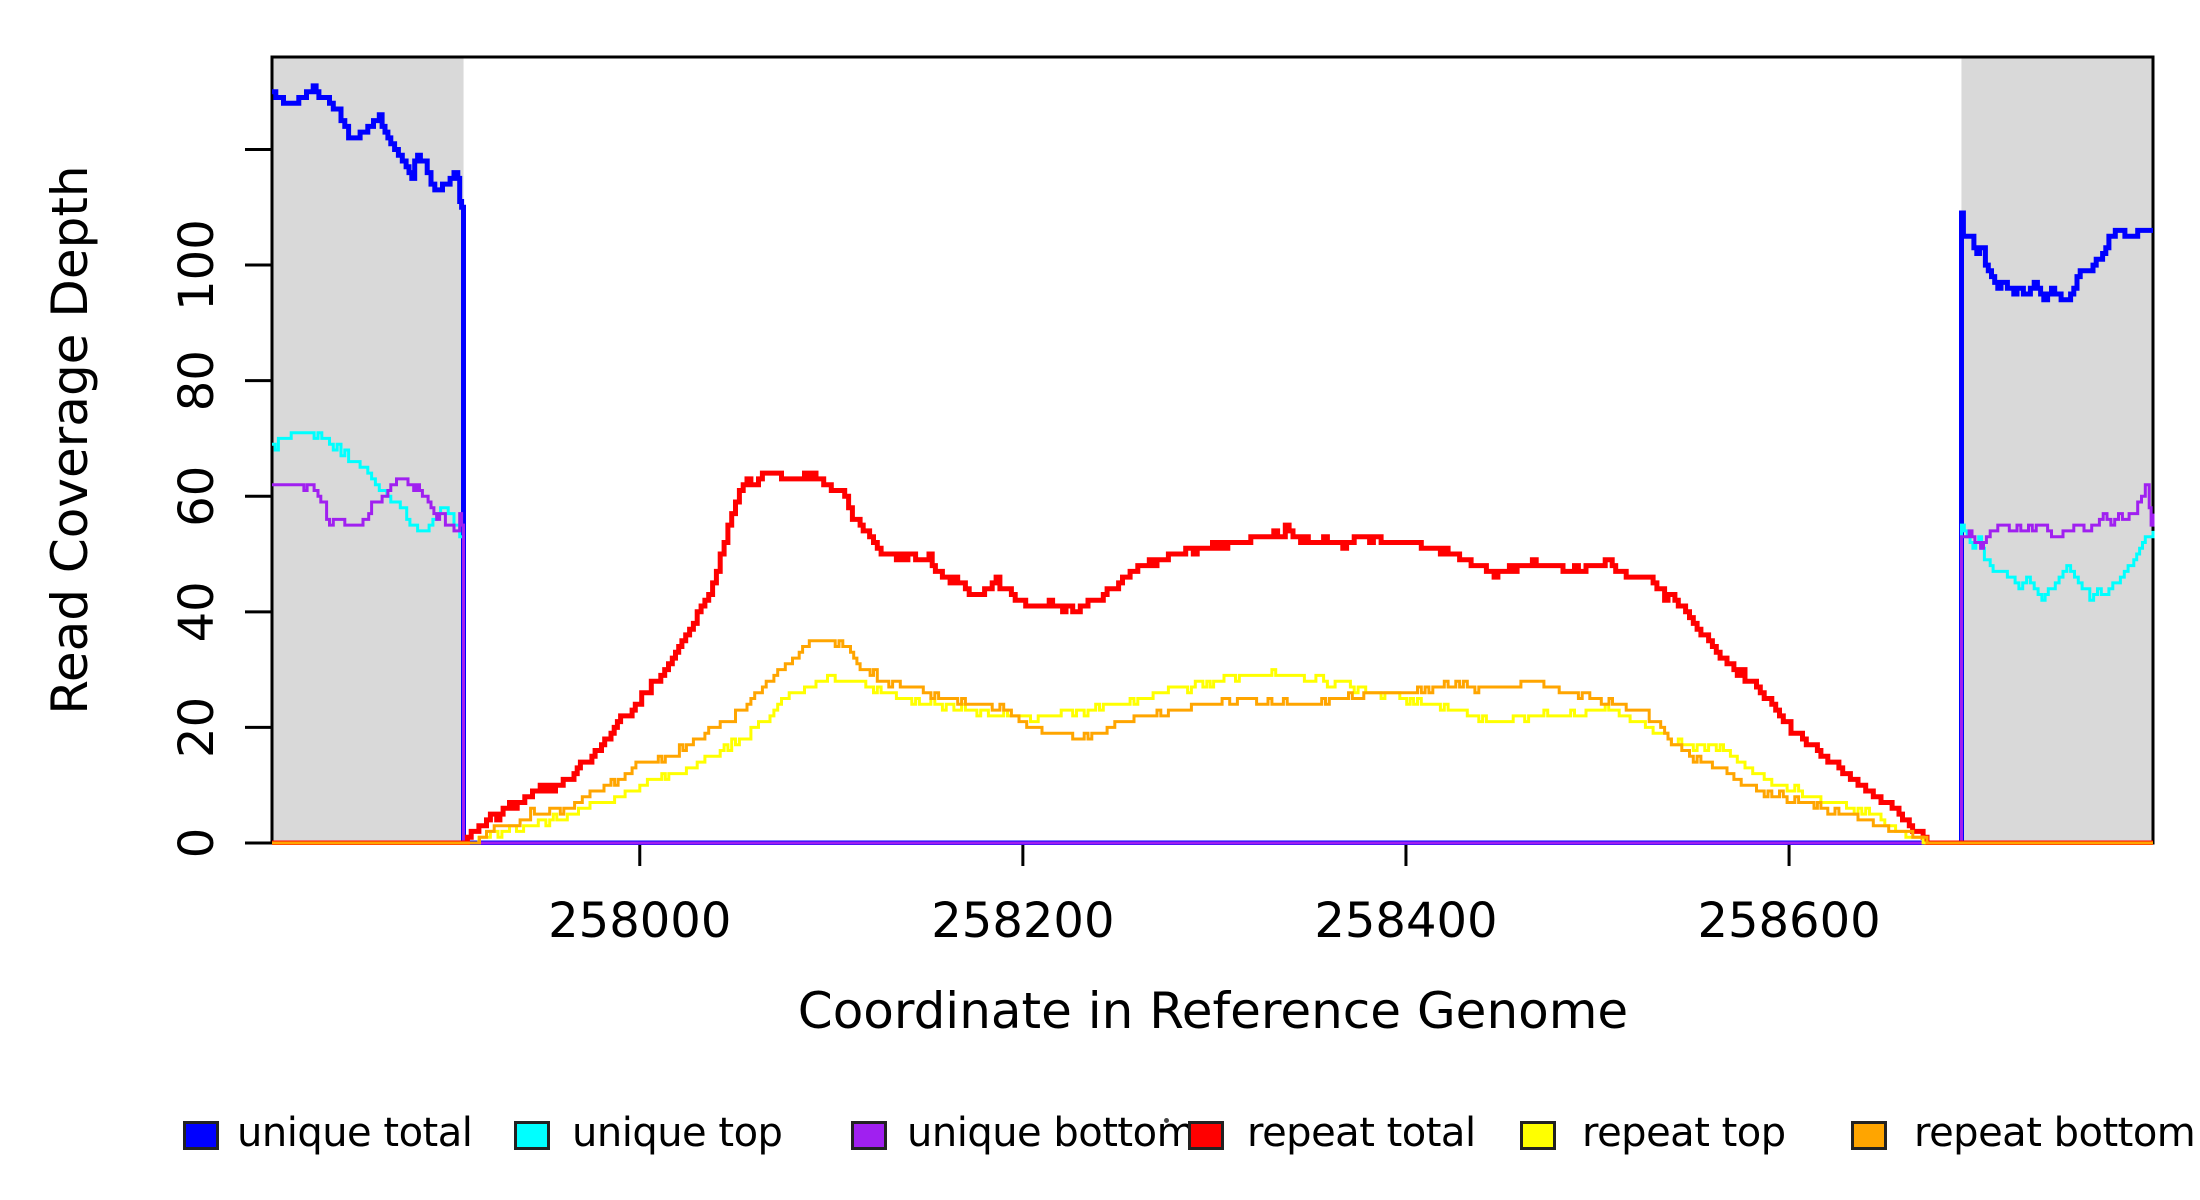  Describe the element at coordinates (1405, 921) in the screenshot. I see `x-tick-label: 258400` at that location.